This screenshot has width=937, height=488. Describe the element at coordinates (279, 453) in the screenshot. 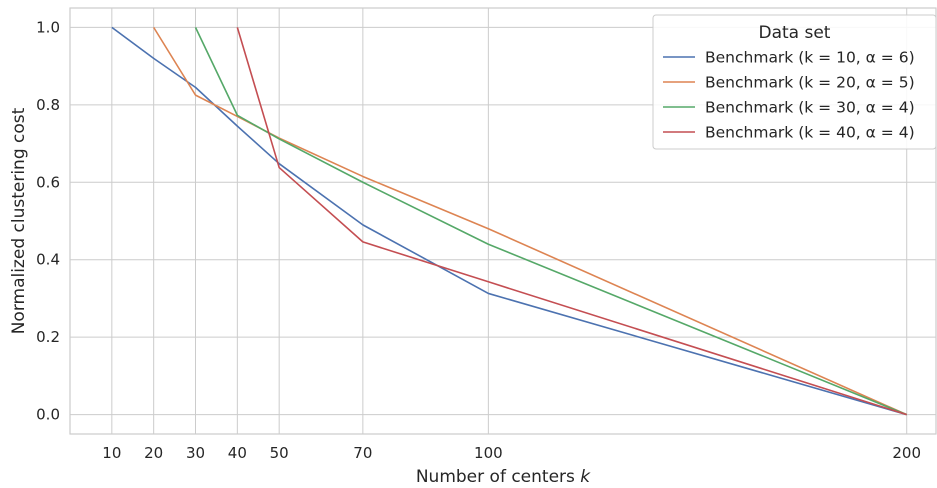

I see `x-tick-label: 50` at that location.